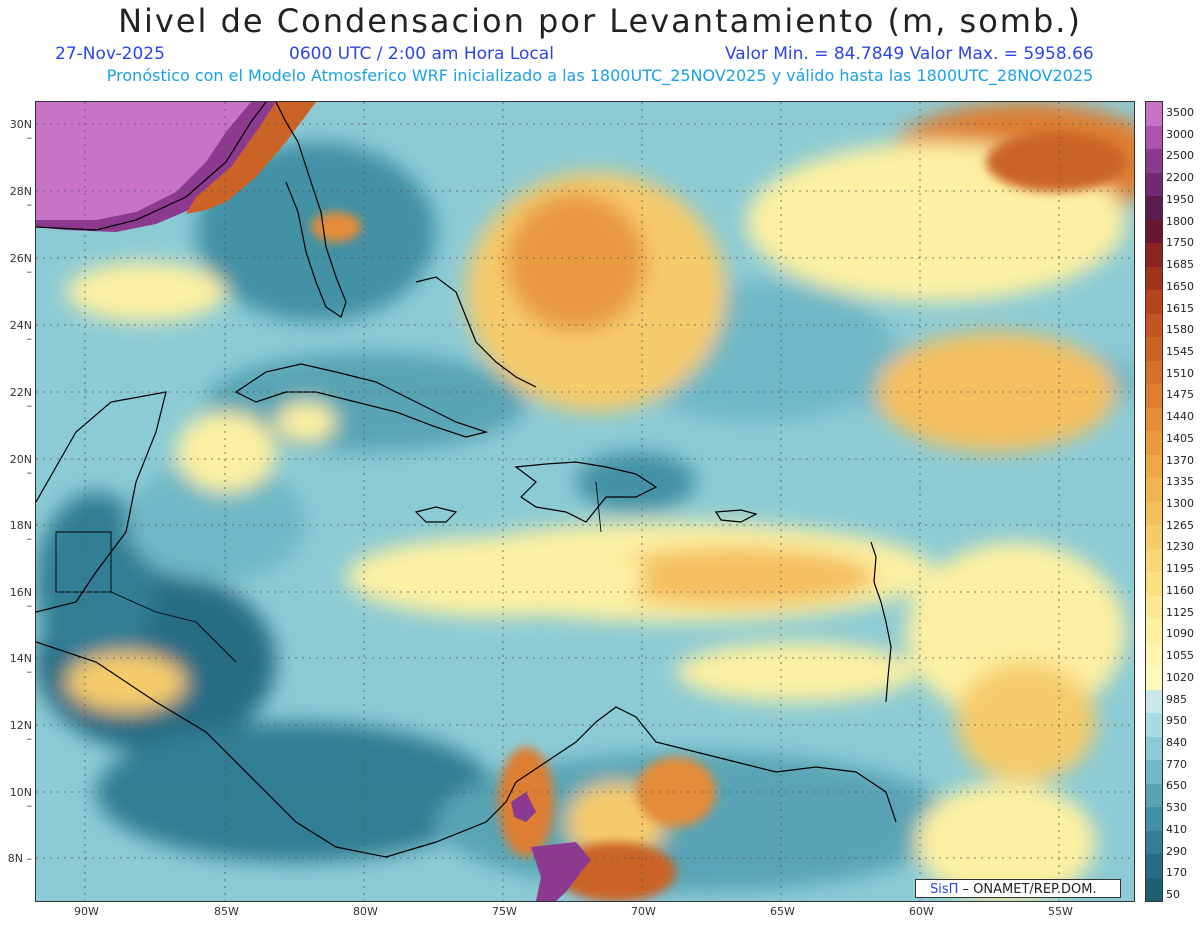 The width and height of the screenshot is (1200, 927). What do you see at coordinates (1180, 612) in the screenshot?
I see `colorbar-label: 1125` at bounding box center [1180, 612].